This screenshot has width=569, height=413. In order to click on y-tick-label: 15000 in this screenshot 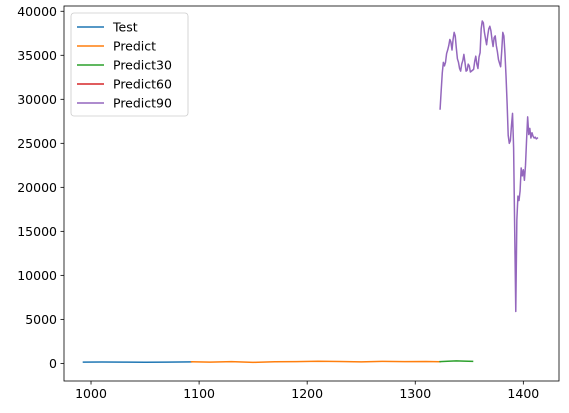, I will do `click(37, 231)`.